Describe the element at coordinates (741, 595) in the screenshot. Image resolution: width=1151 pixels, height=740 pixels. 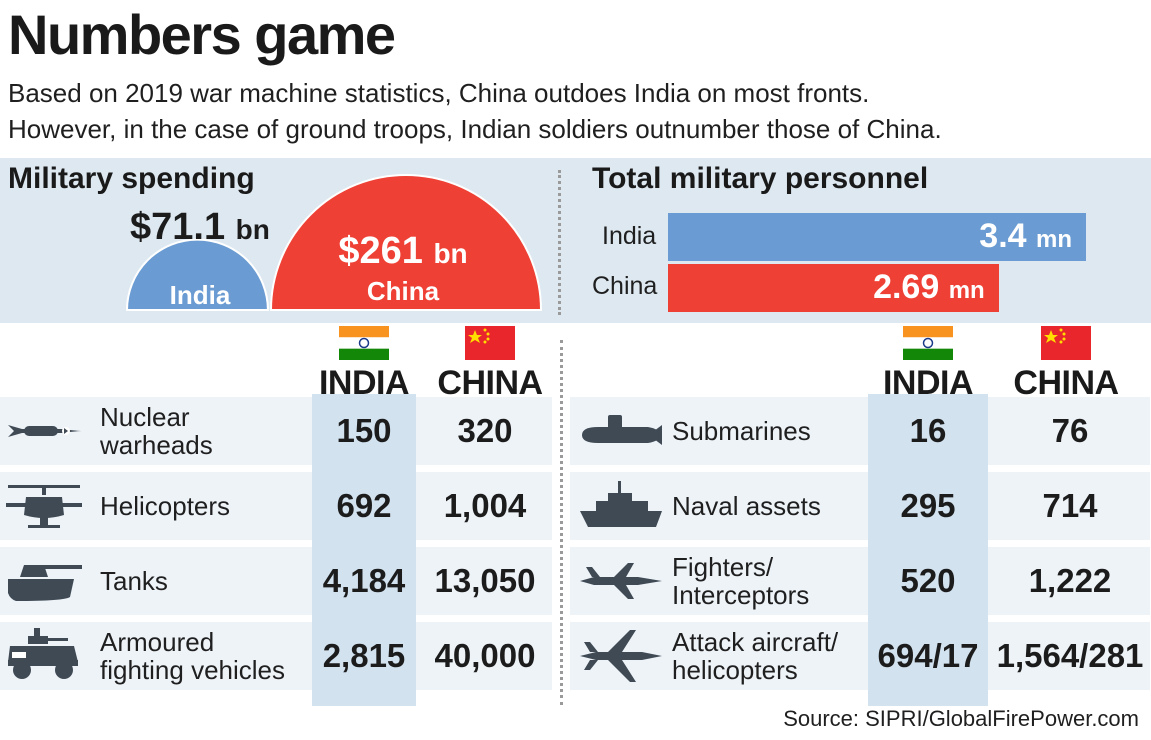
I see `row-label-line: Interceptors` at that location.